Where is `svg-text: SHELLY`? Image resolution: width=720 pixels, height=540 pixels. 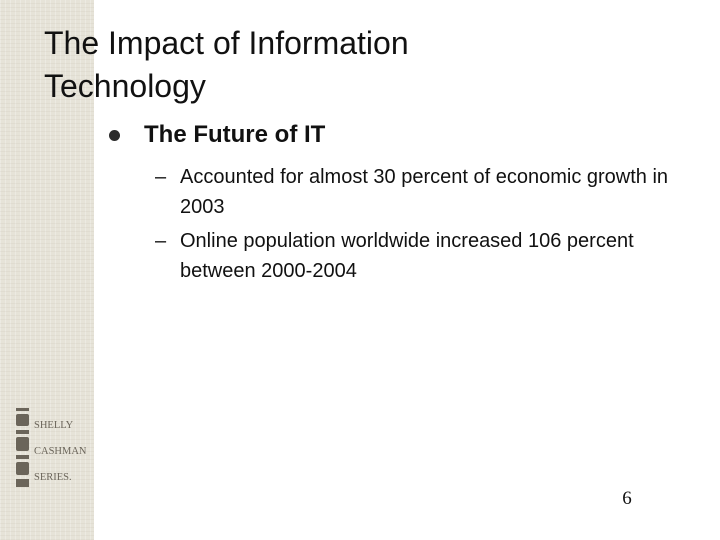 svg-text: SHELLY is located at coordinates (54, 425).